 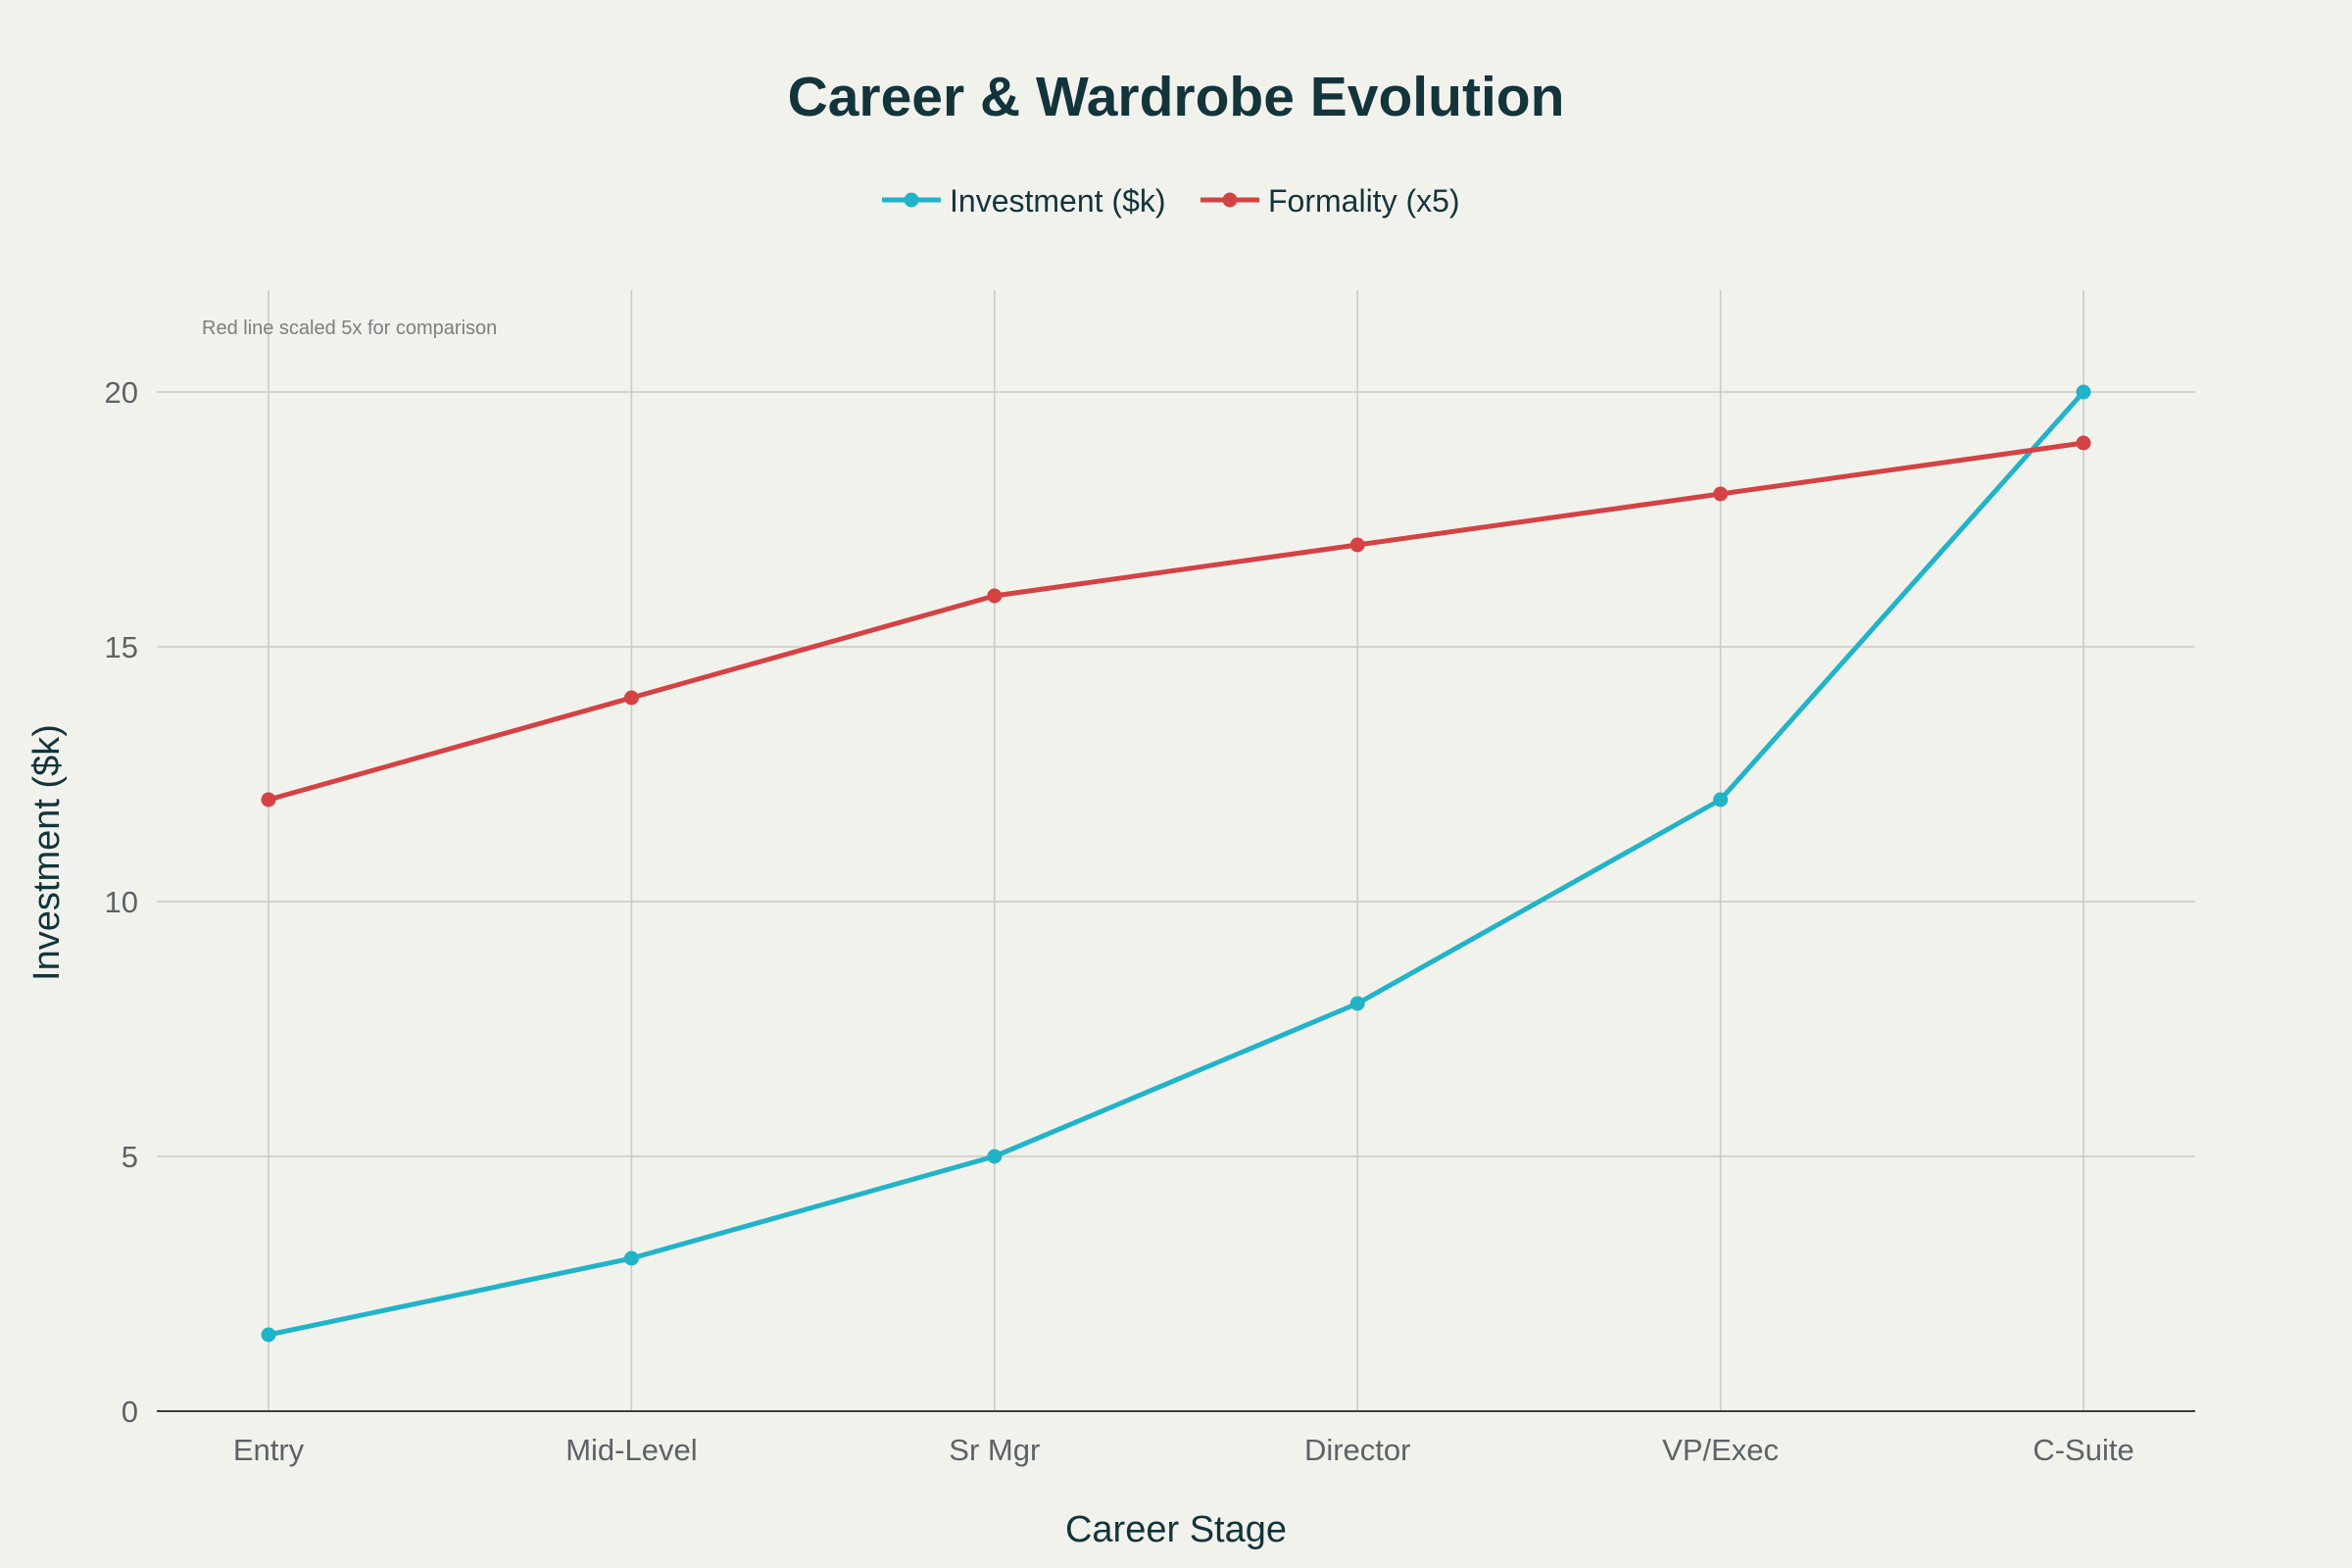 I want to click on legend-label: Investment ($k), so click(x=1058, y=201).